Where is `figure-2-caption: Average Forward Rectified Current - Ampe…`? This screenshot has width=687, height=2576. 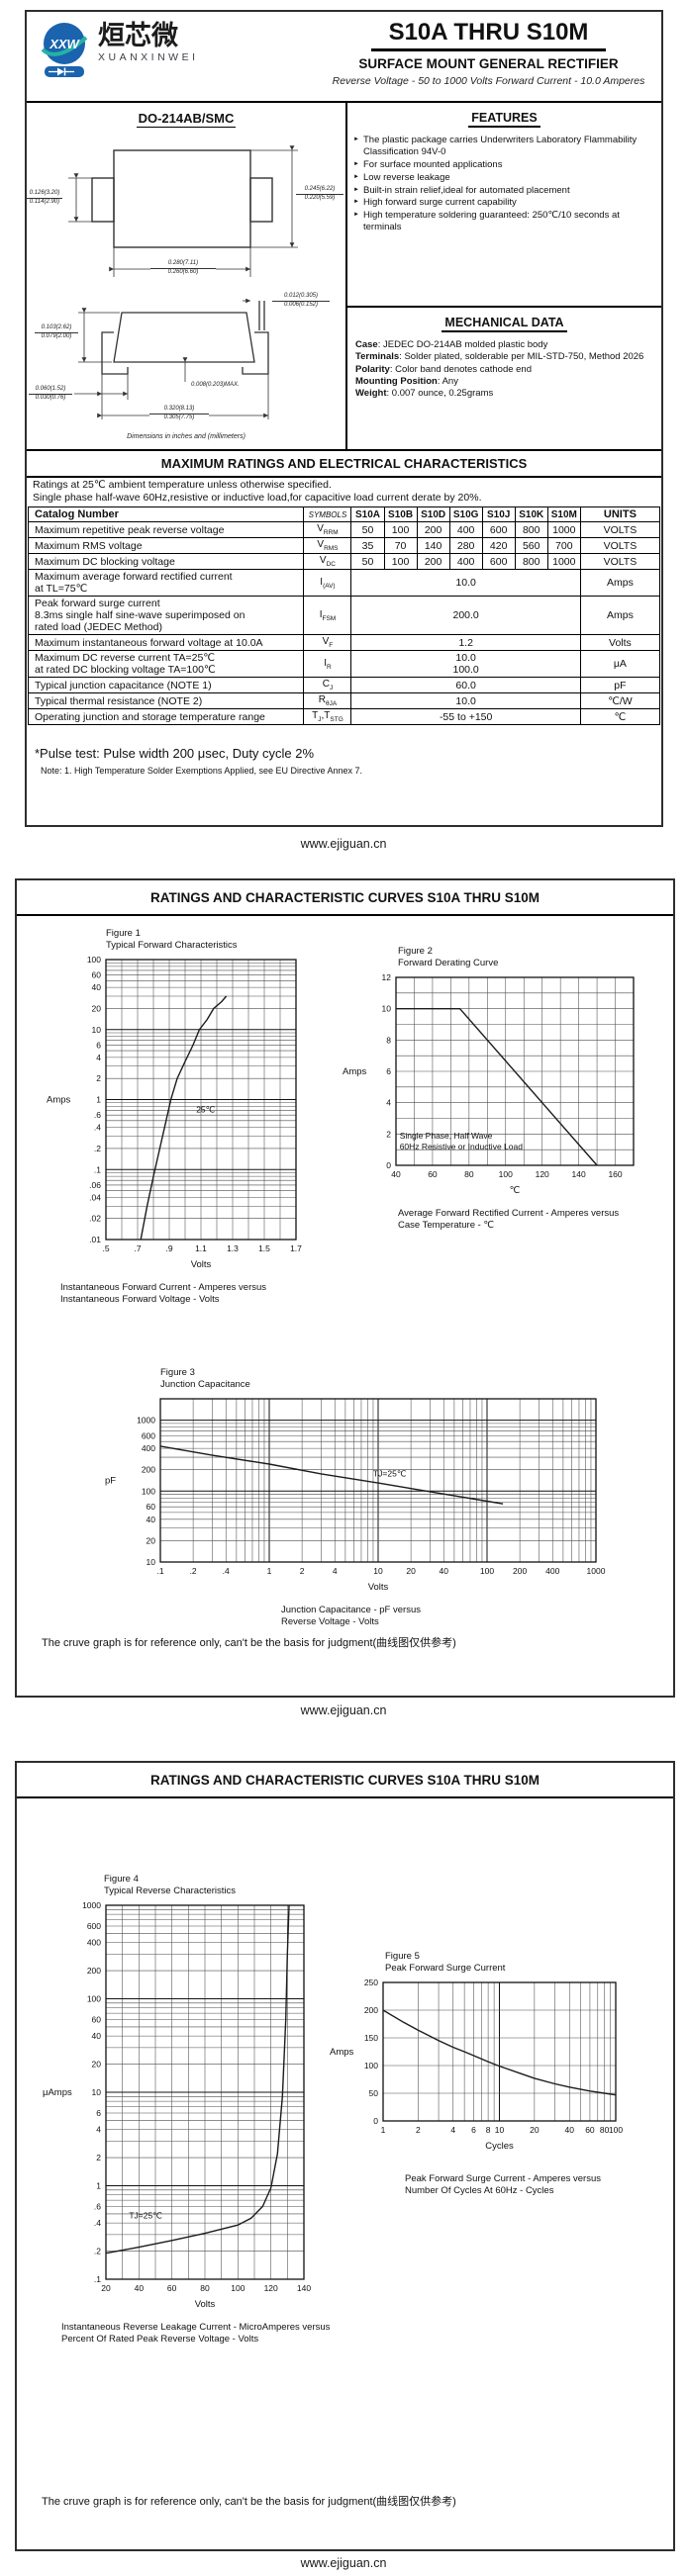 figure-2-caption: Average Forward Rectified Current - Ampe… is located at coordinates (509, 1219).